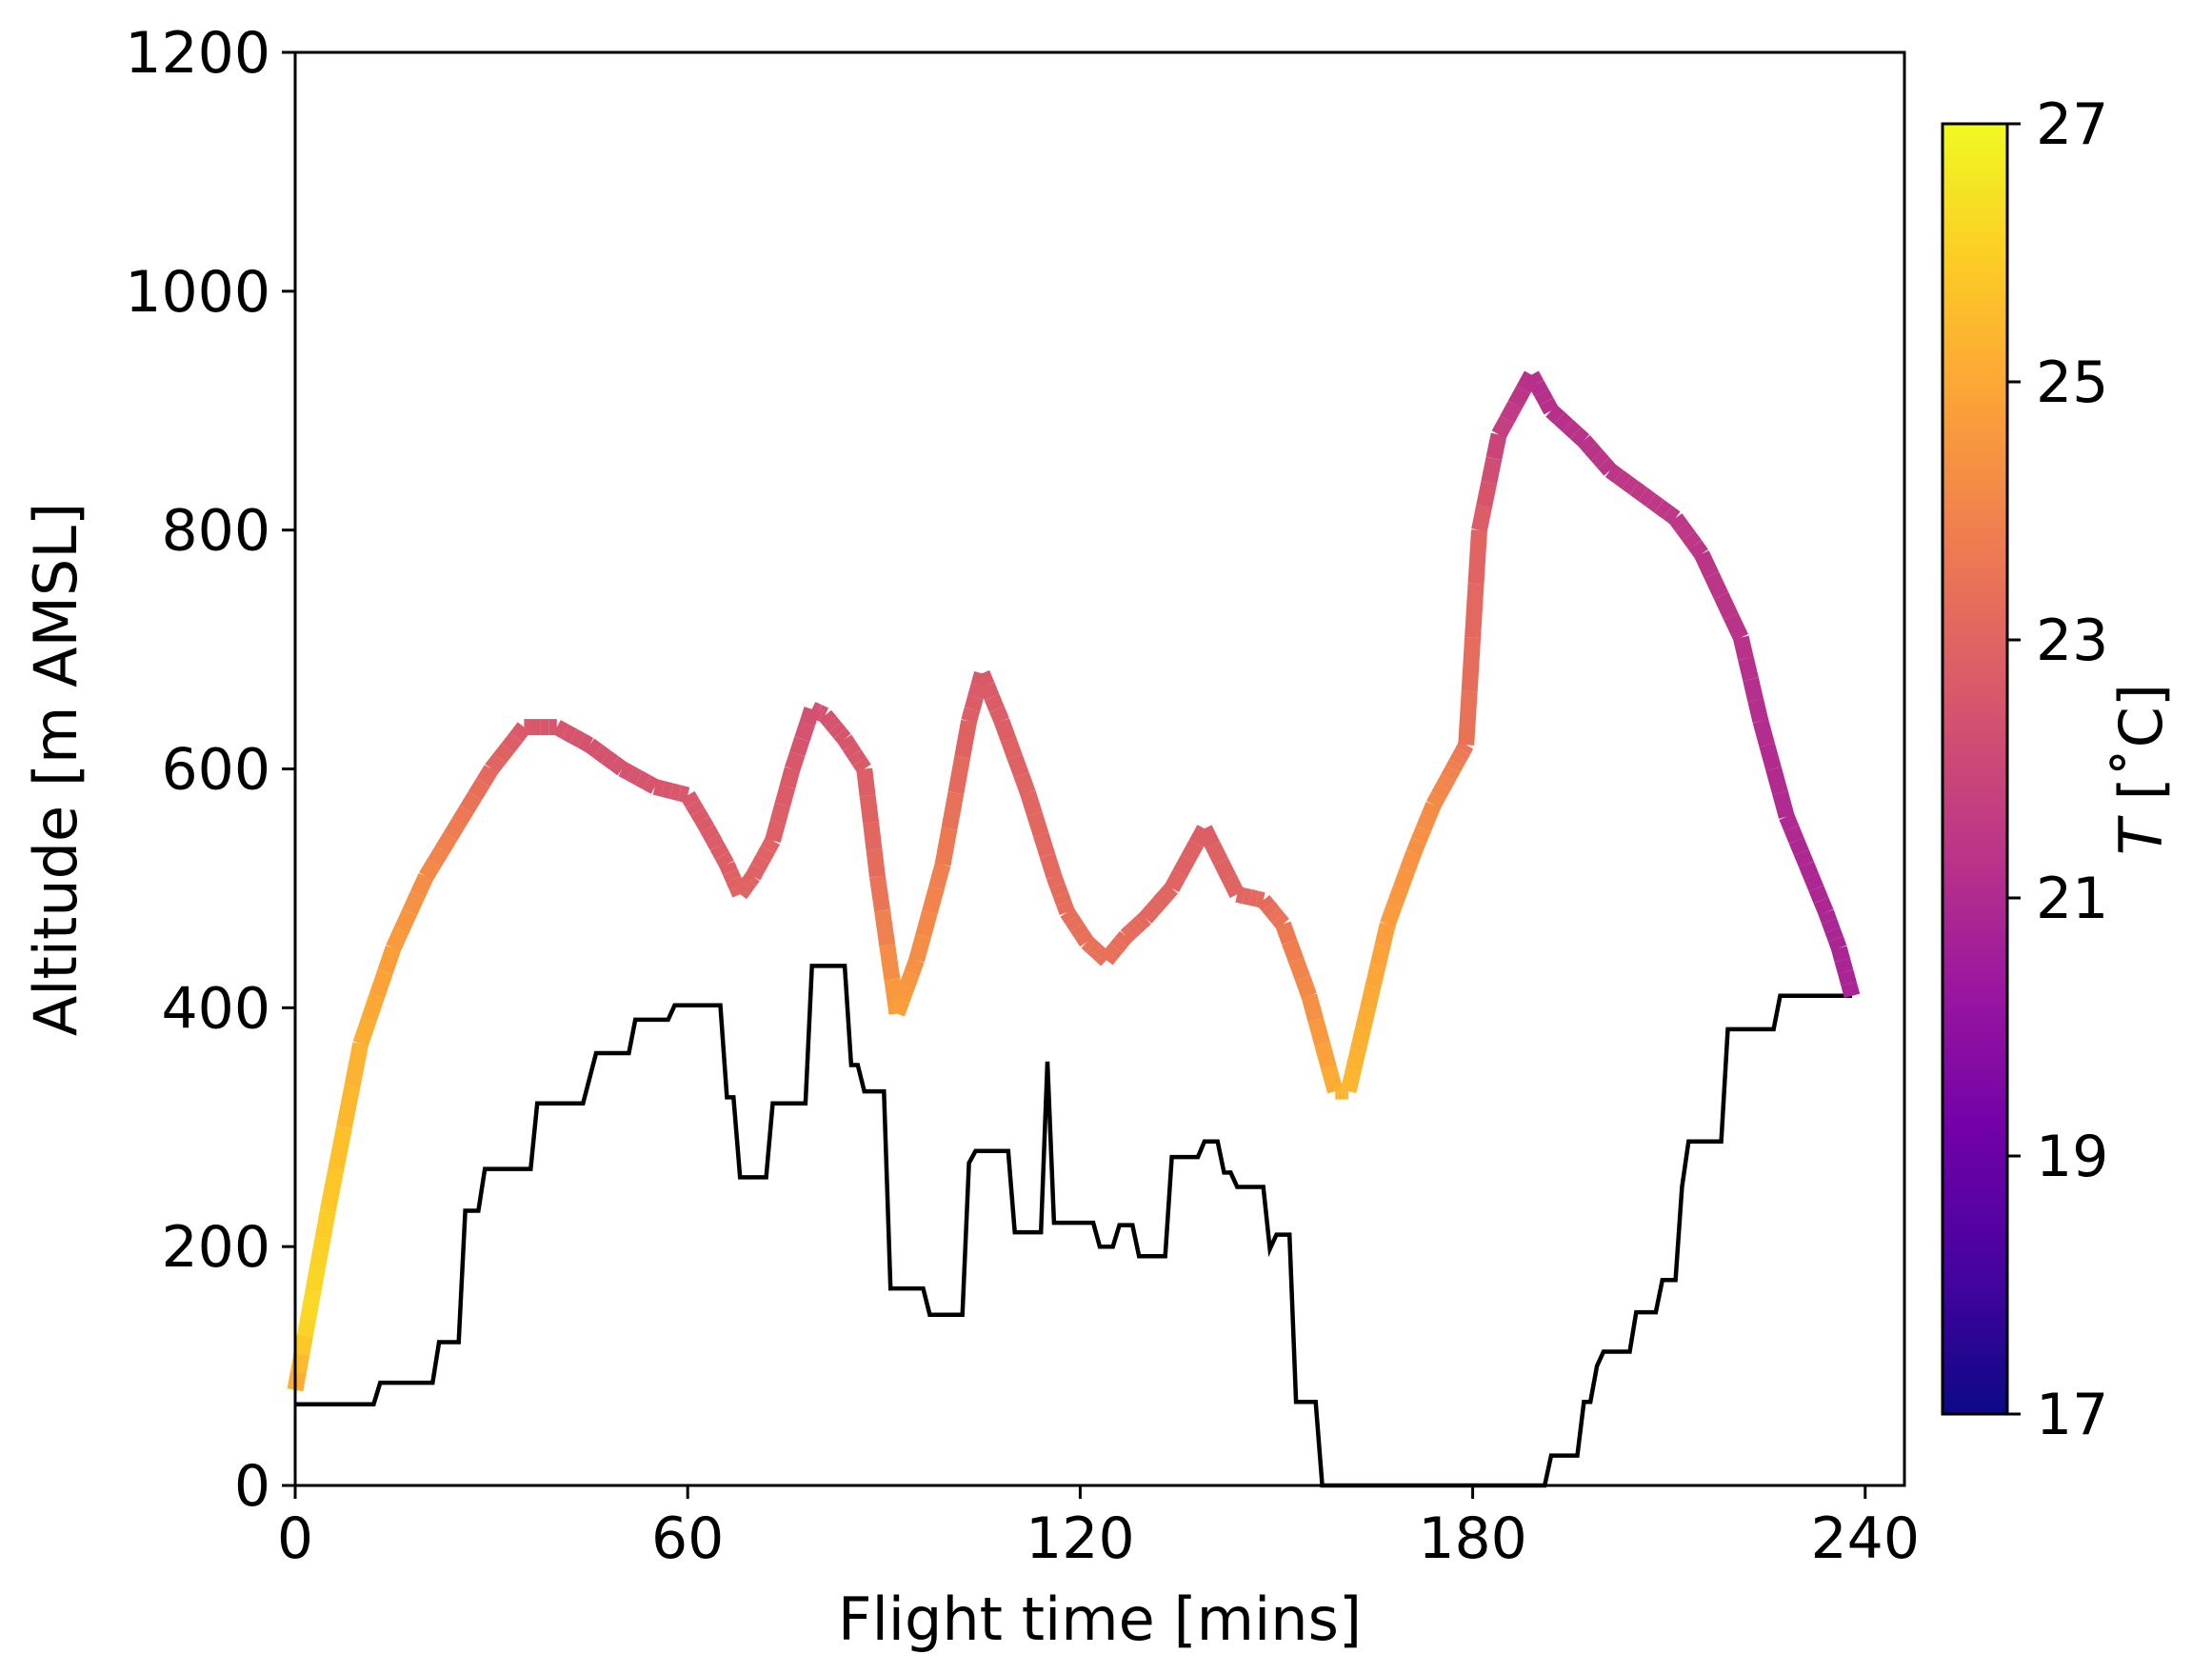  What do you see at coordinates (2141, 769) in the screenshot?
I see `colorbar-label: T [˚C]` at bounding box center [2141, 769].